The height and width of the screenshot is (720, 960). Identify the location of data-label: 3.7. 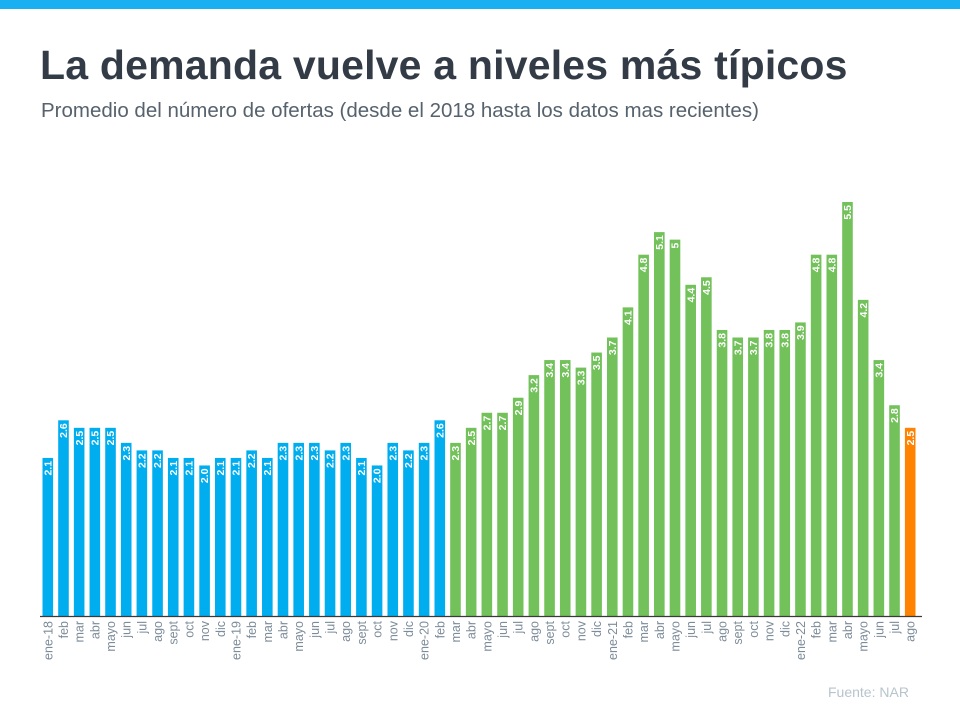
(613, 347).